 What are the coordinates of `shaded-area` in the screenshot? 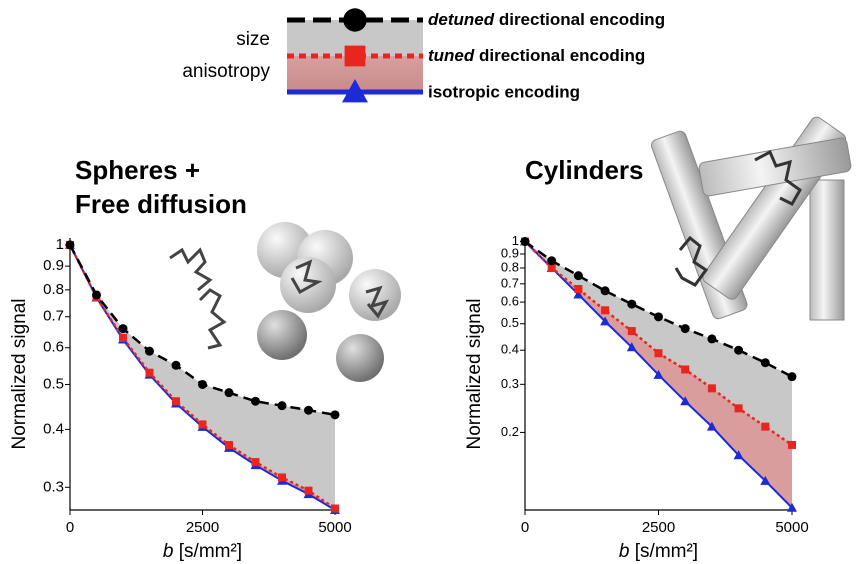 It's located at (202, 377).